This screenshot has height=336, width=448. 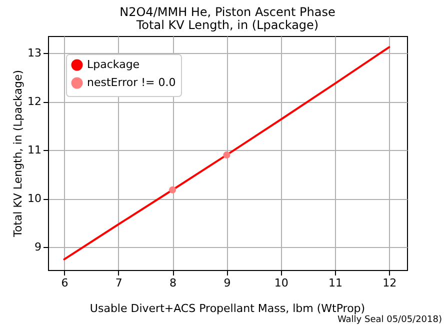 I want to click on x-tick-label: 8, so click(x=173, y=283).